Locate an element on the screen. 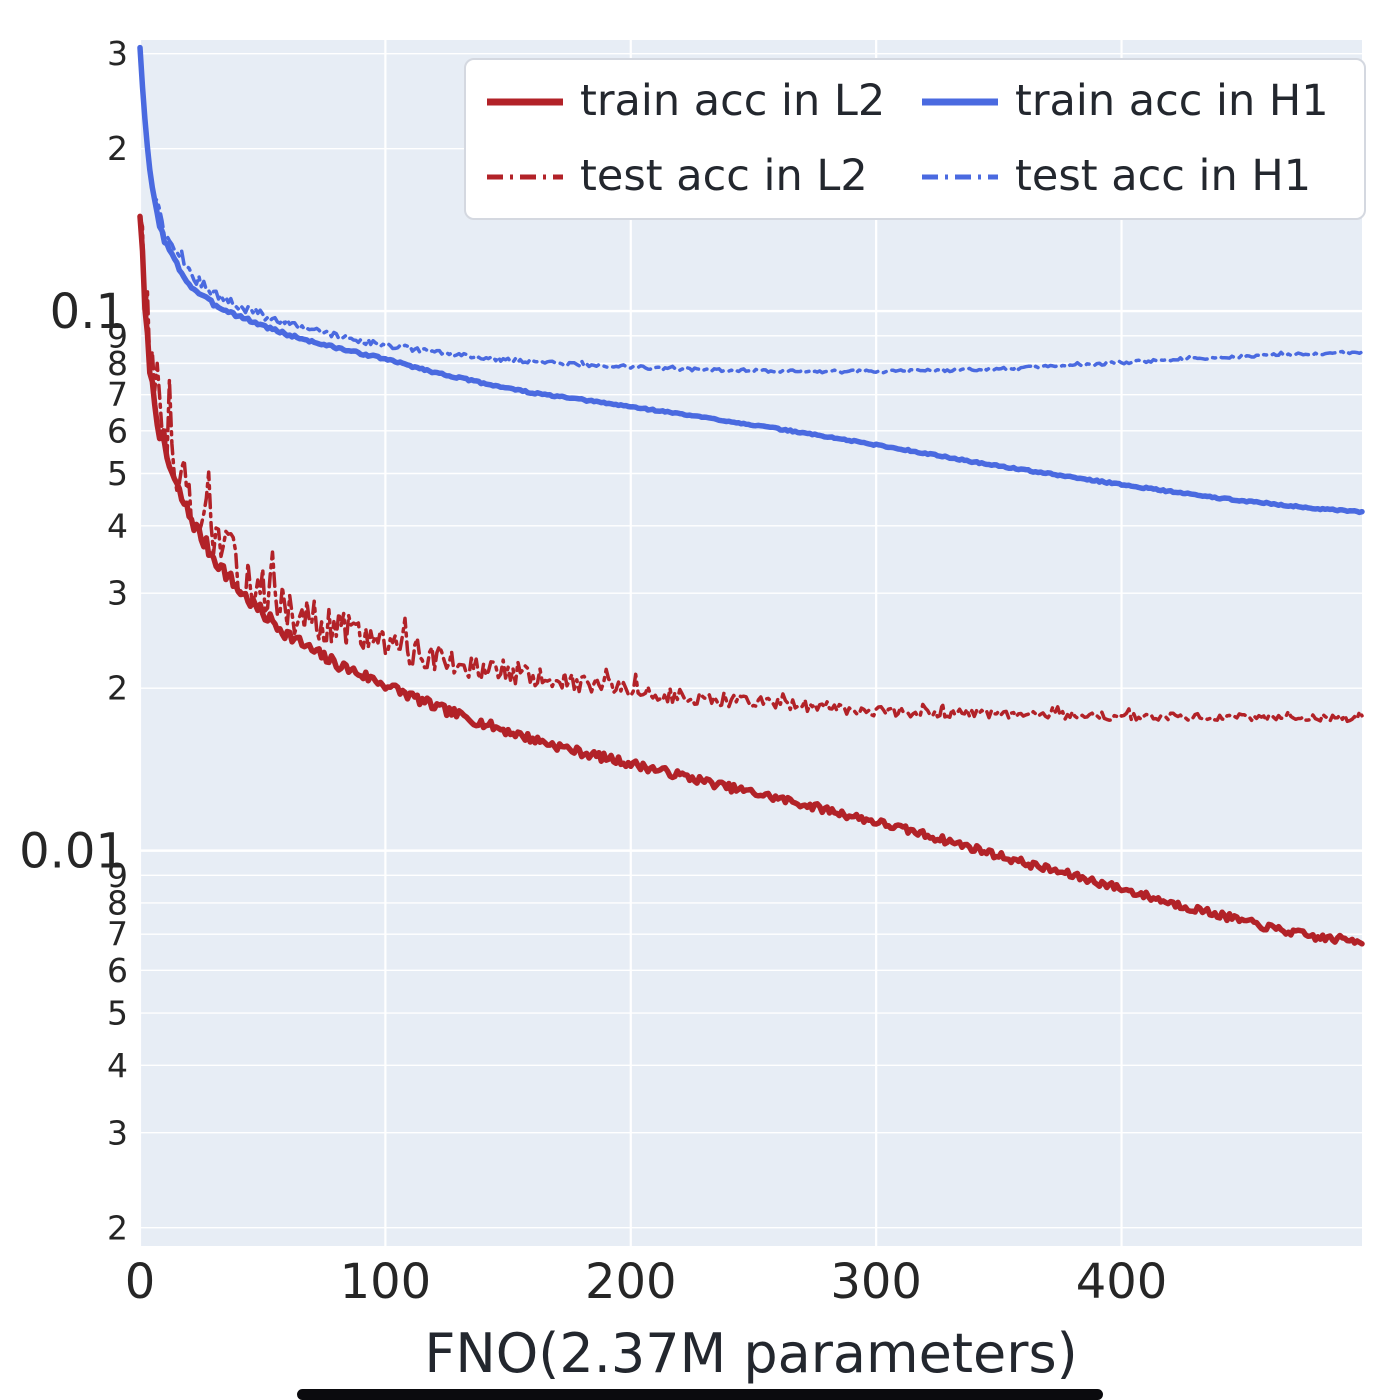  legend-label: test acc in H1 is located at coordinates (1163, 176).